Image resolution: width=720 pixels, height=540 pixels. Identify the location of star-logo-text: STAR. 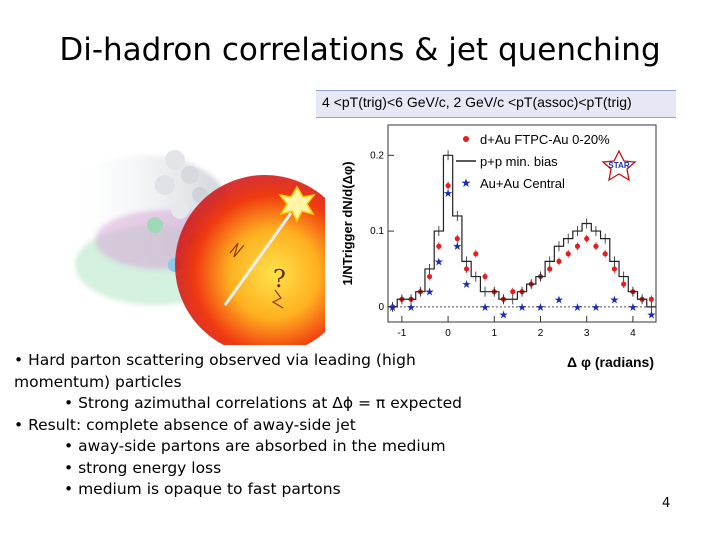
(618, 165).